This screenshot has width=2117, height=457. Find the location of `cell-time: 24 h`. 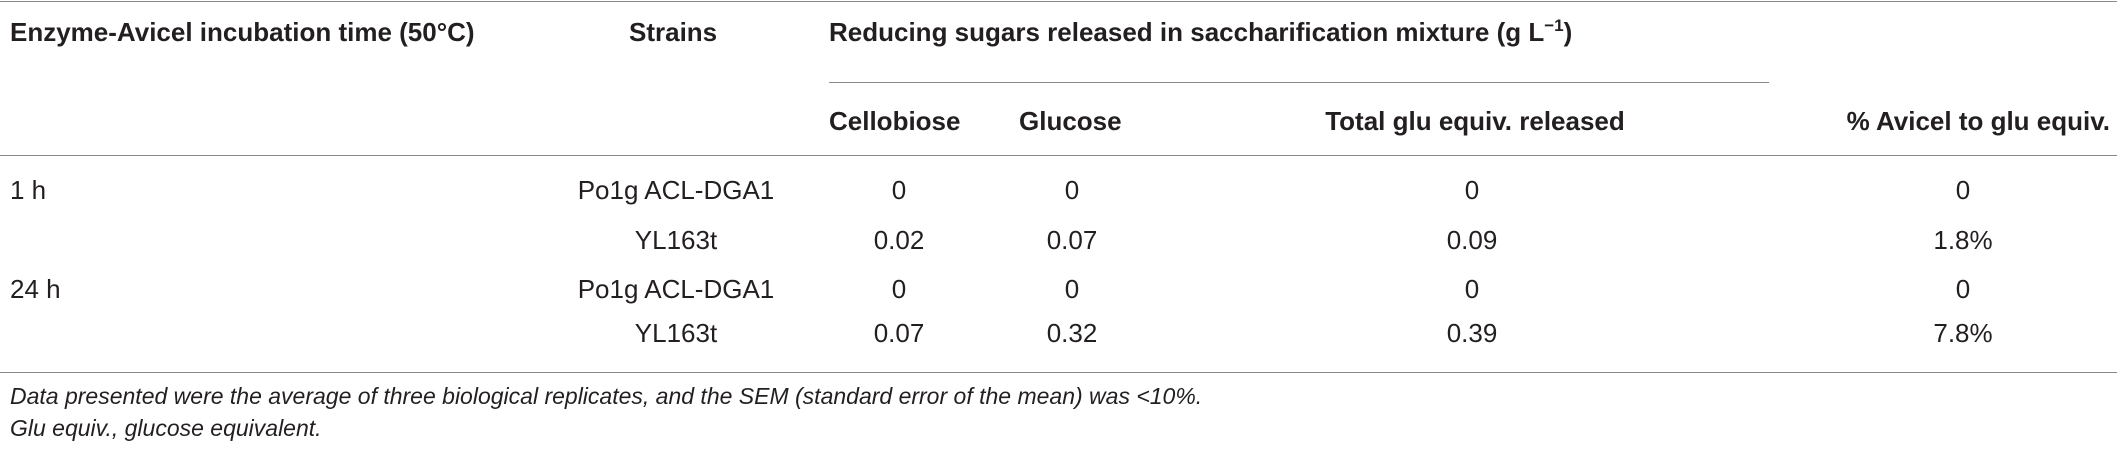

cell-time: 24 h is located at coordinates (35, 289).